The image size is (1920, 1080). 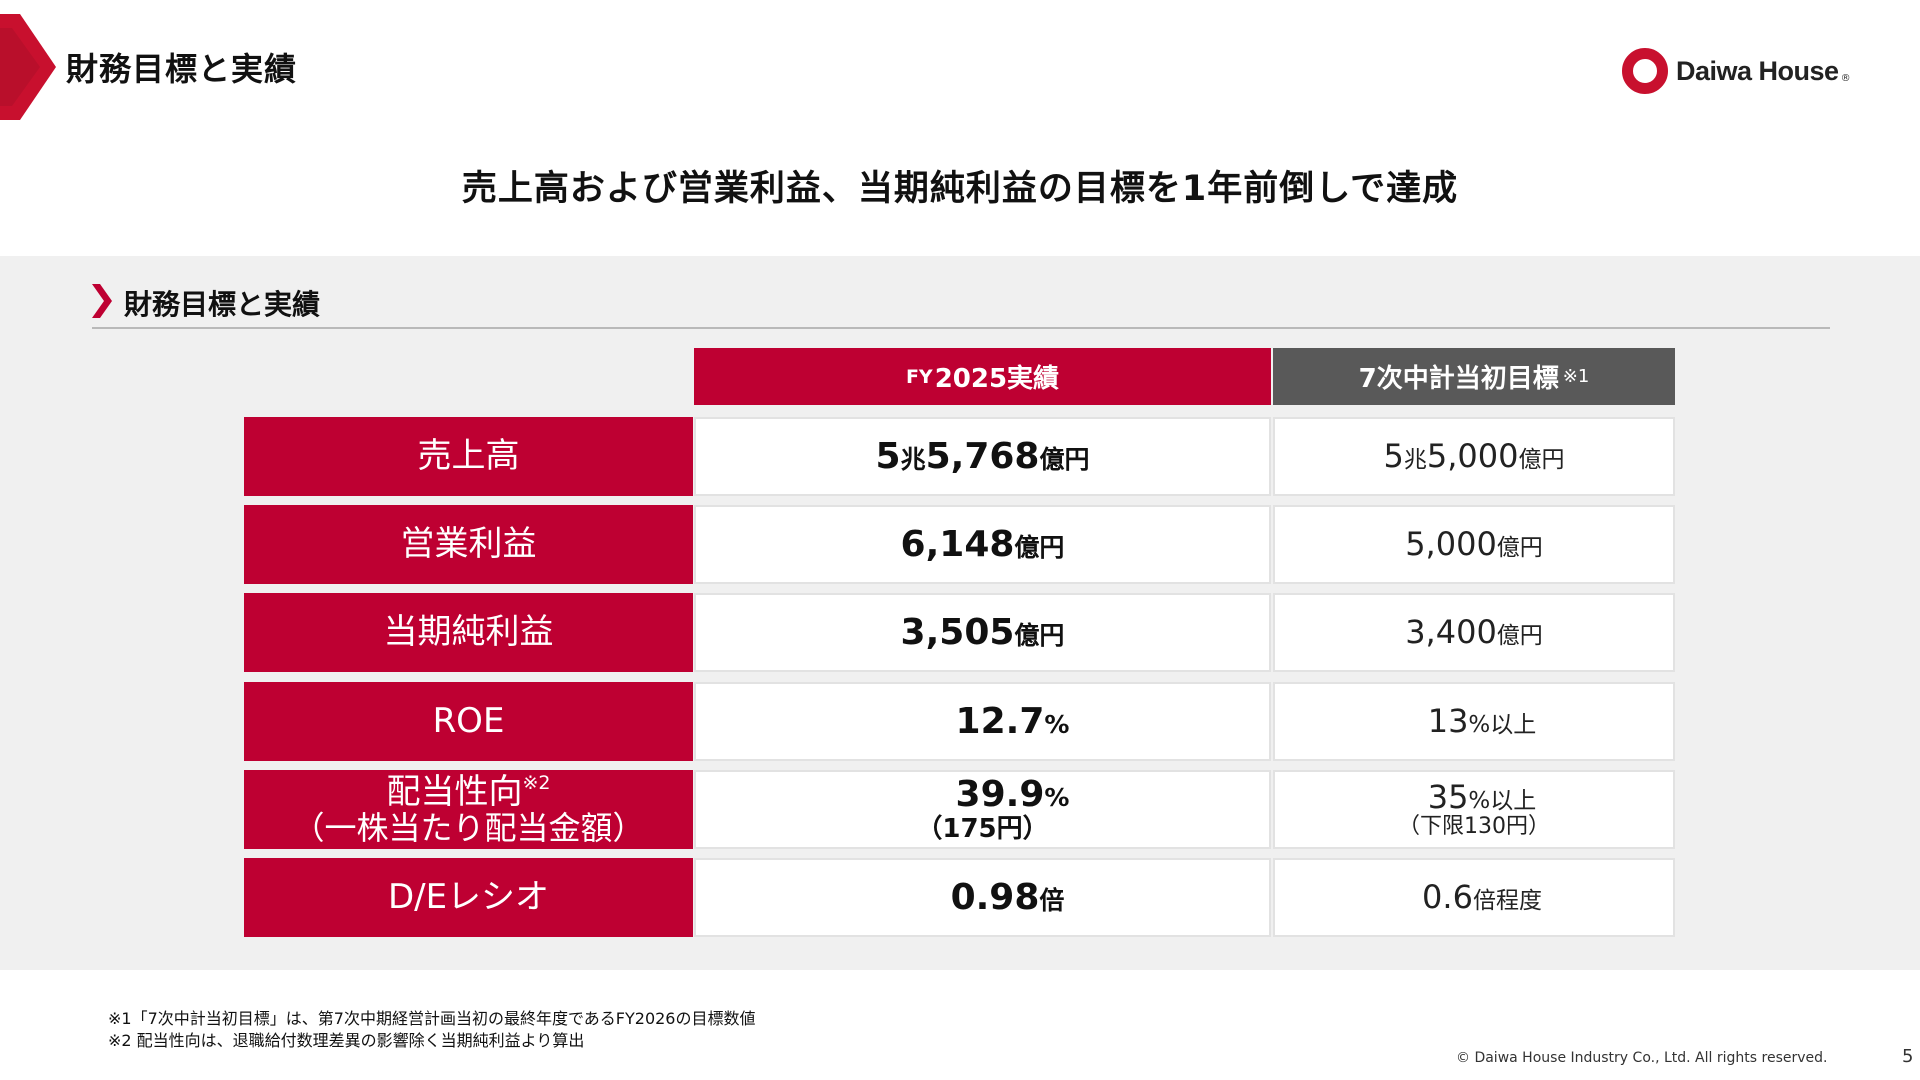 What do you see at coordinates (961, 328) in the screenshot?
I see `section-divider` at bounding box center [961, 328].